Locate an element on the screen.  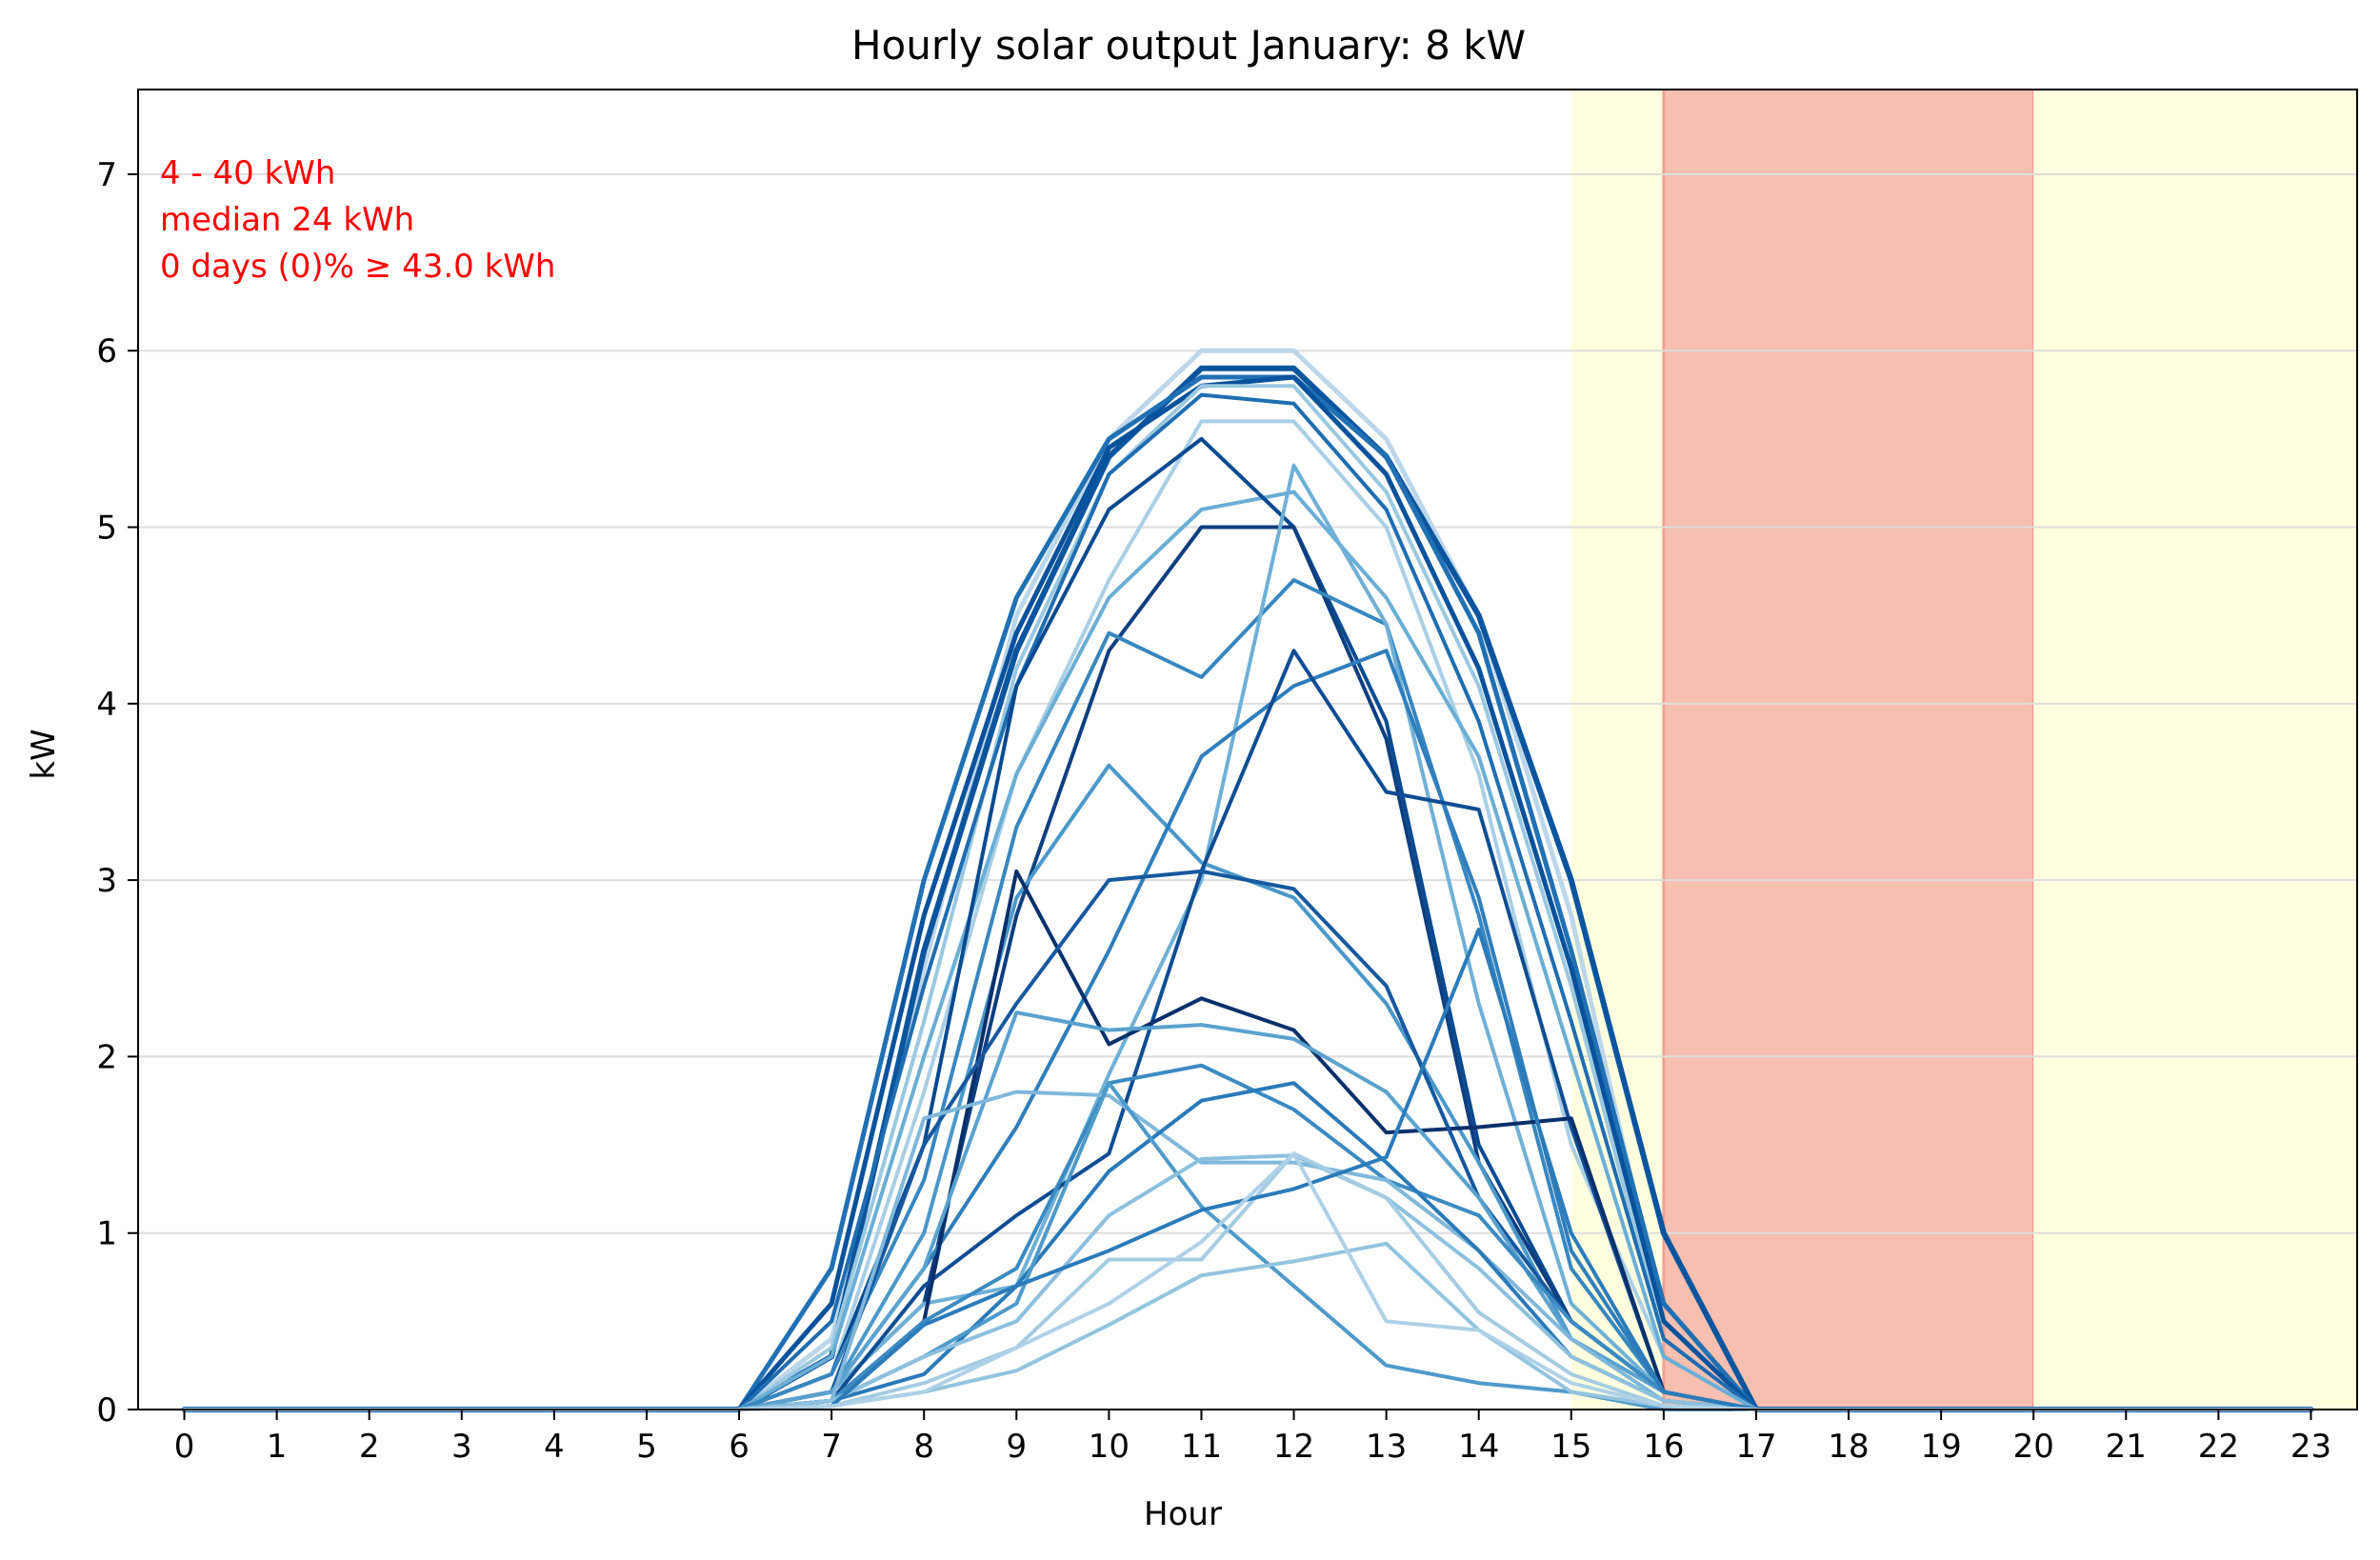
y-tick-label-2: 2 is located at coordinates (106, 1057).